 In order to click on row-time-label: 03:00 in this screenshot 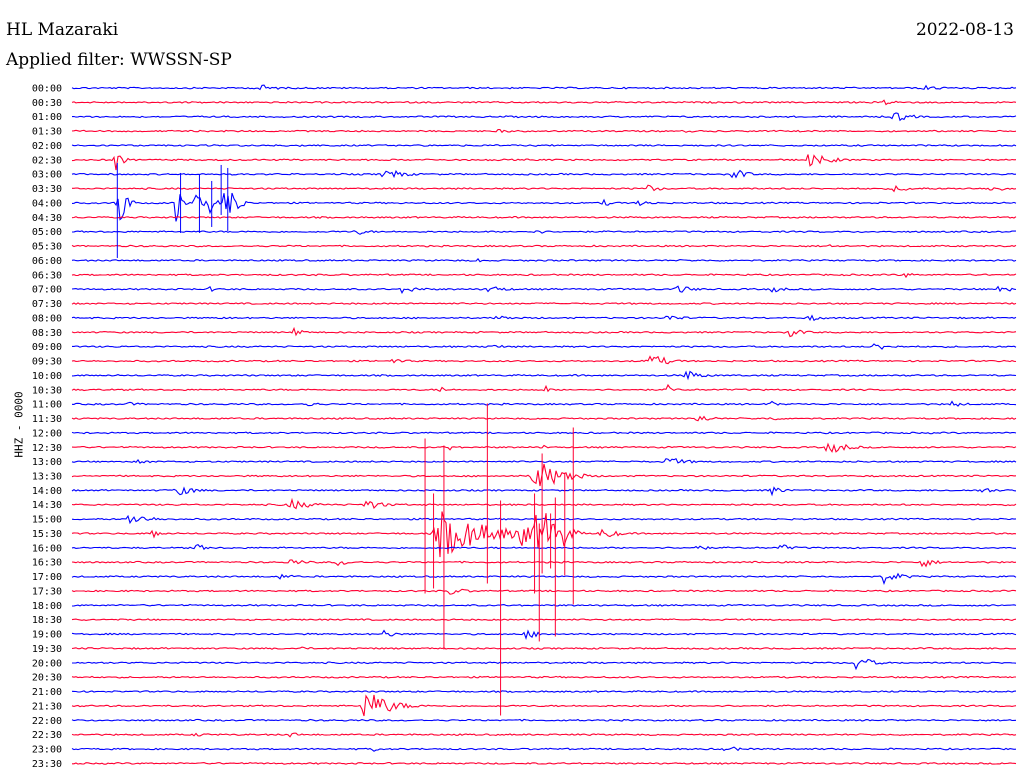, I will do `click(47, 175)`.